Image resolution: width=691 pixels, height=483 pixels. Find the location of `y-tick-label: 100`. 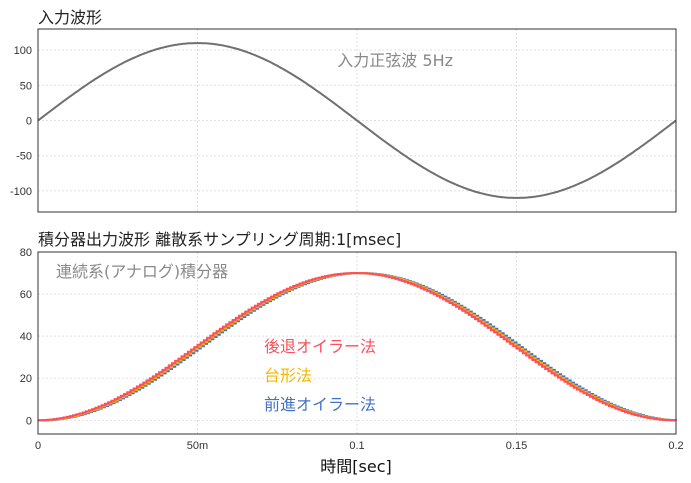

y-tick-label: 100 is located at coordinates (23, 51).